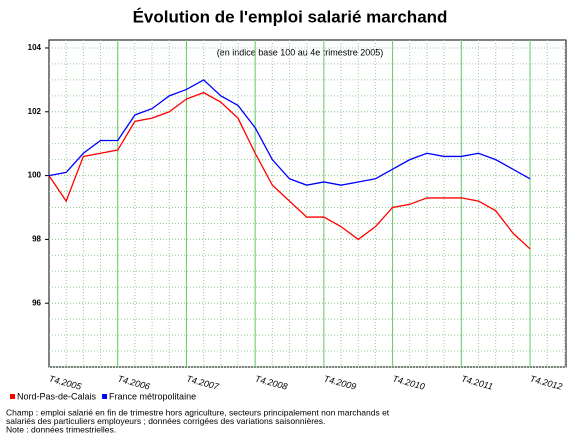 This screenshot has height=442, width=581. I want to click on x-tick-label: T4.2011, so click(477, 383).